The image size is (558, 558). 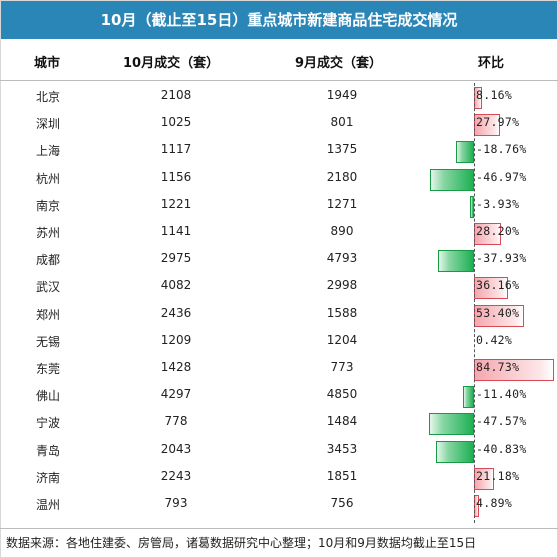 I want to click on city-cell: 青岛, so click(x=47, y=450).